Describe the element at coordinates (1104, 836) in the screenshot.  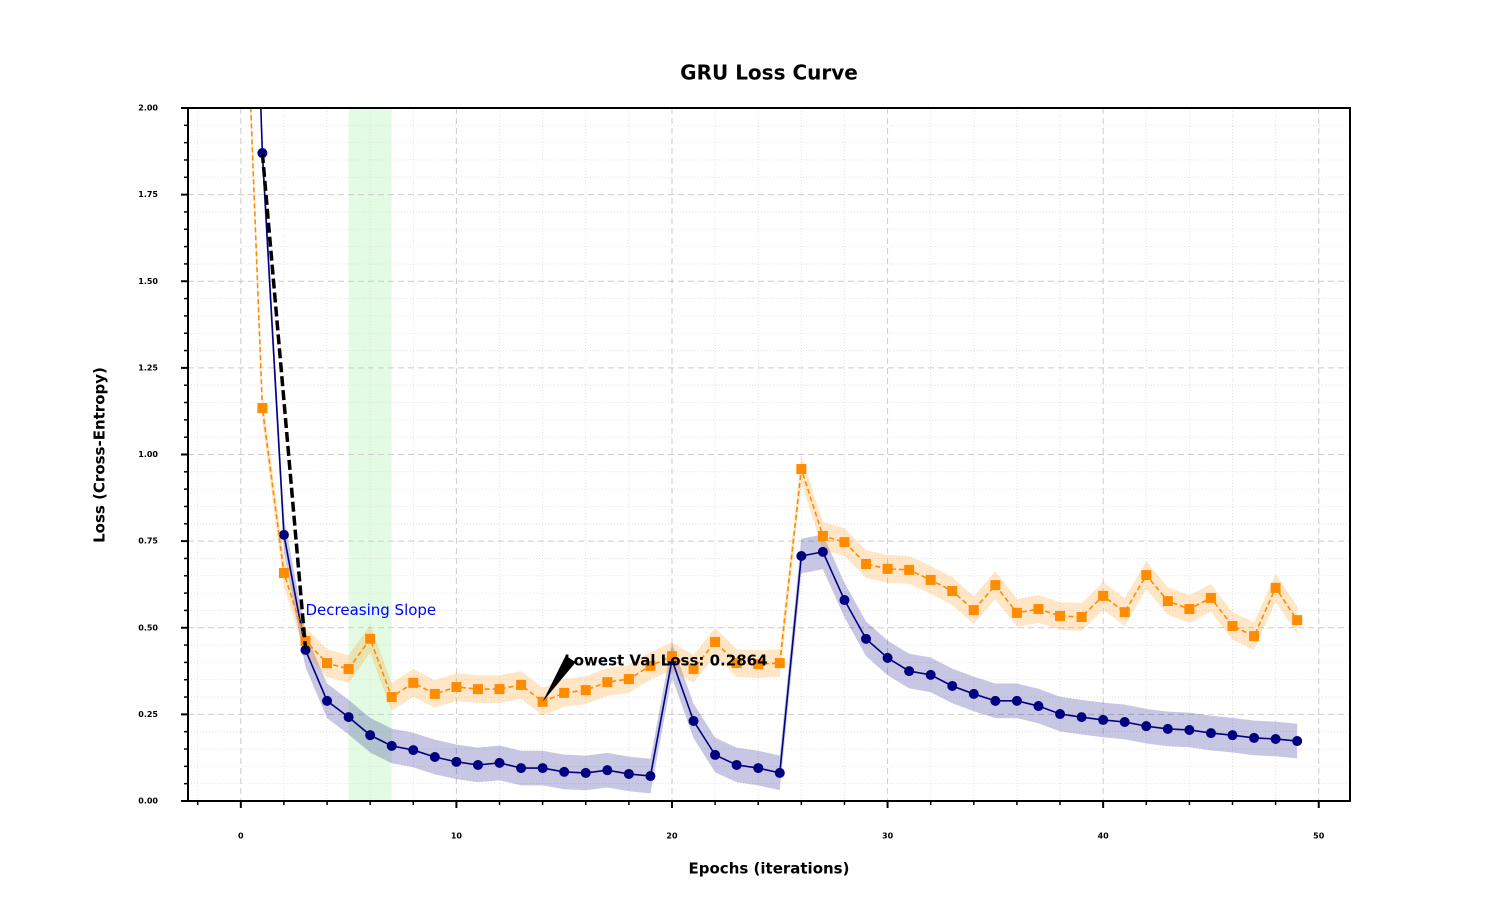
I see `x-tick-label: 40` at that location.